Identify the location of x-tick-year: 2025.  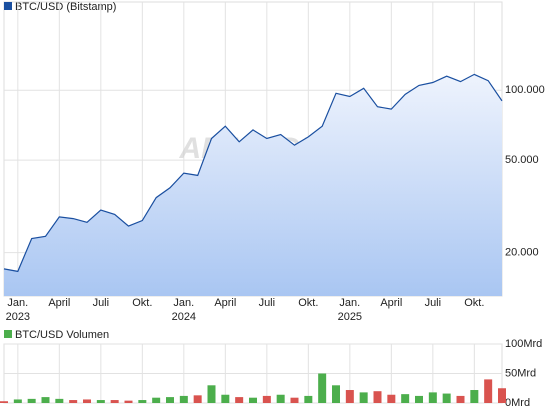
(350, 317).